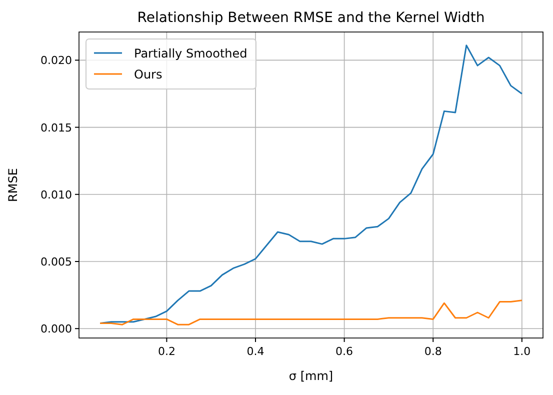 The height and width of the screenshot is (395, 553). Describe the element at coordinates (311, 376) in the screenshot. I see `x-axis-title: σ [mm]` at that location.